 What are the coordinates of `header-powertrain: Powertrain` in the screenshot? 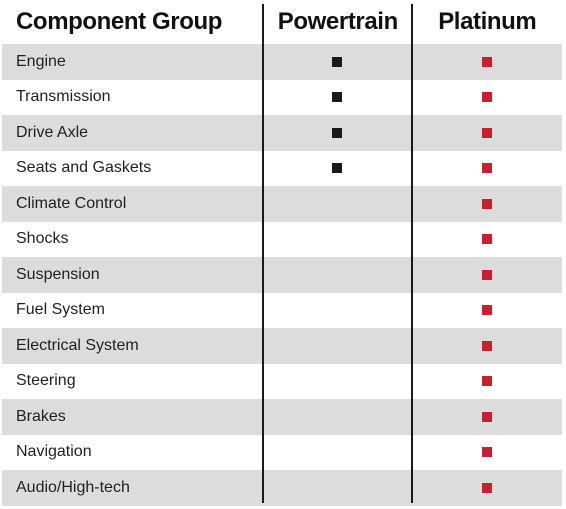 It's located at (337, 21).